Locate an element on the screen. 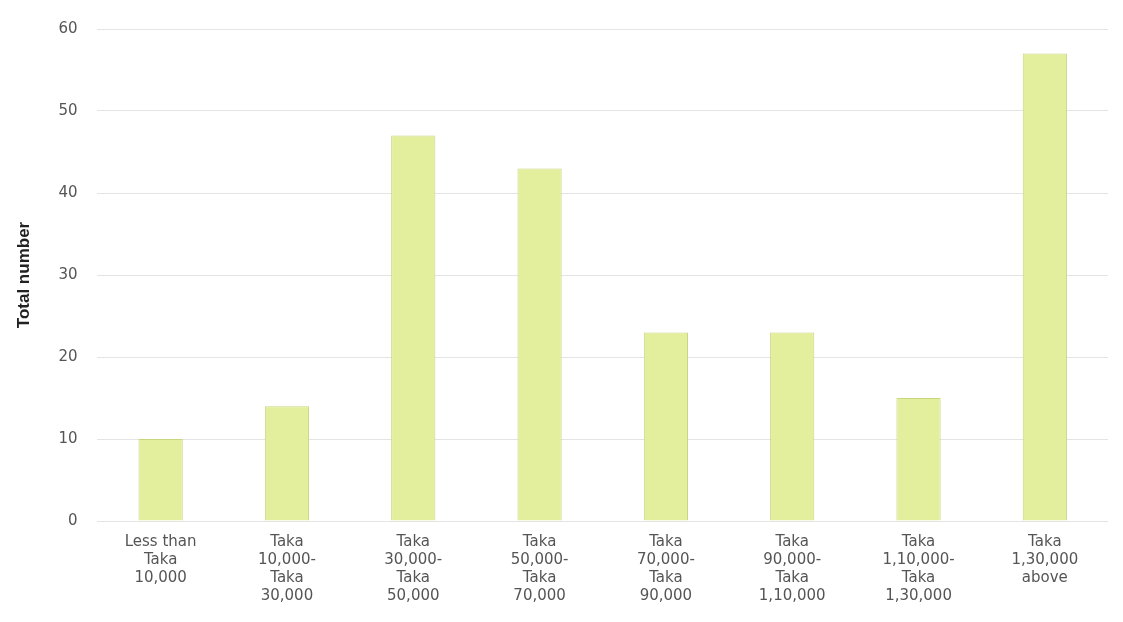 Image resolution: width=1123 pixels, height=622 pixels. y-tick-label: 40 is located at coordinates (68, 191).